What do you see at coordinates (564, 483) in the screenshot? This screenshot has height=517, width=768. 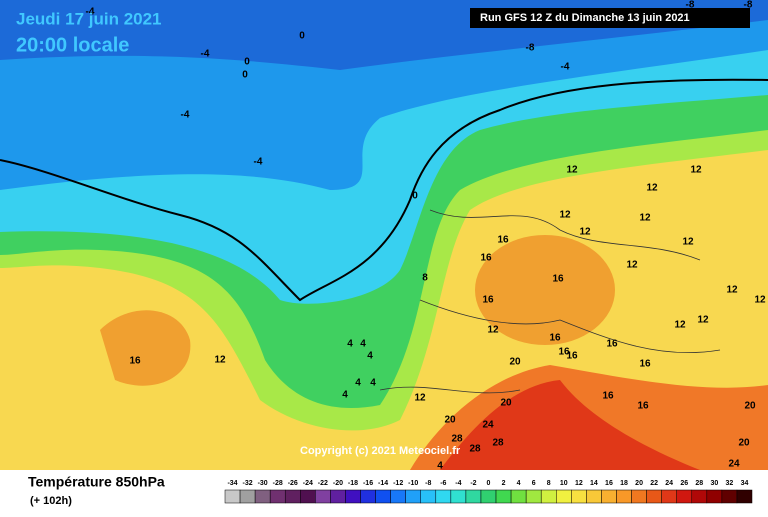 I see `legend-value: 10` at bounding box center [564, 483].